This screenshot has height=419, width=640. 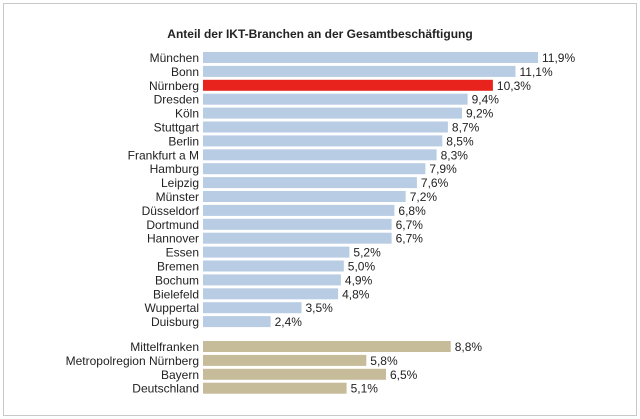 I want to click on bar-duisburg, so click(x=237, y=322).